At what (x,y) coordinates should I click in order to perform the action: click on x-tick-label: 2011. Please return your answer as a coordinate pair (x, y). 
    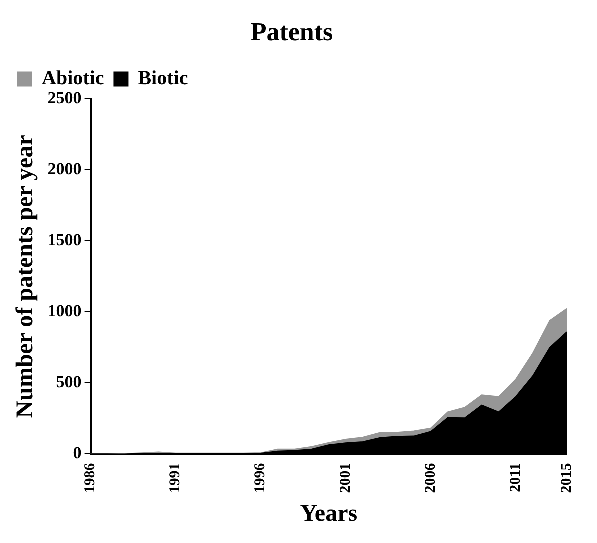
    Looking at the image, I should click on (516, 477).